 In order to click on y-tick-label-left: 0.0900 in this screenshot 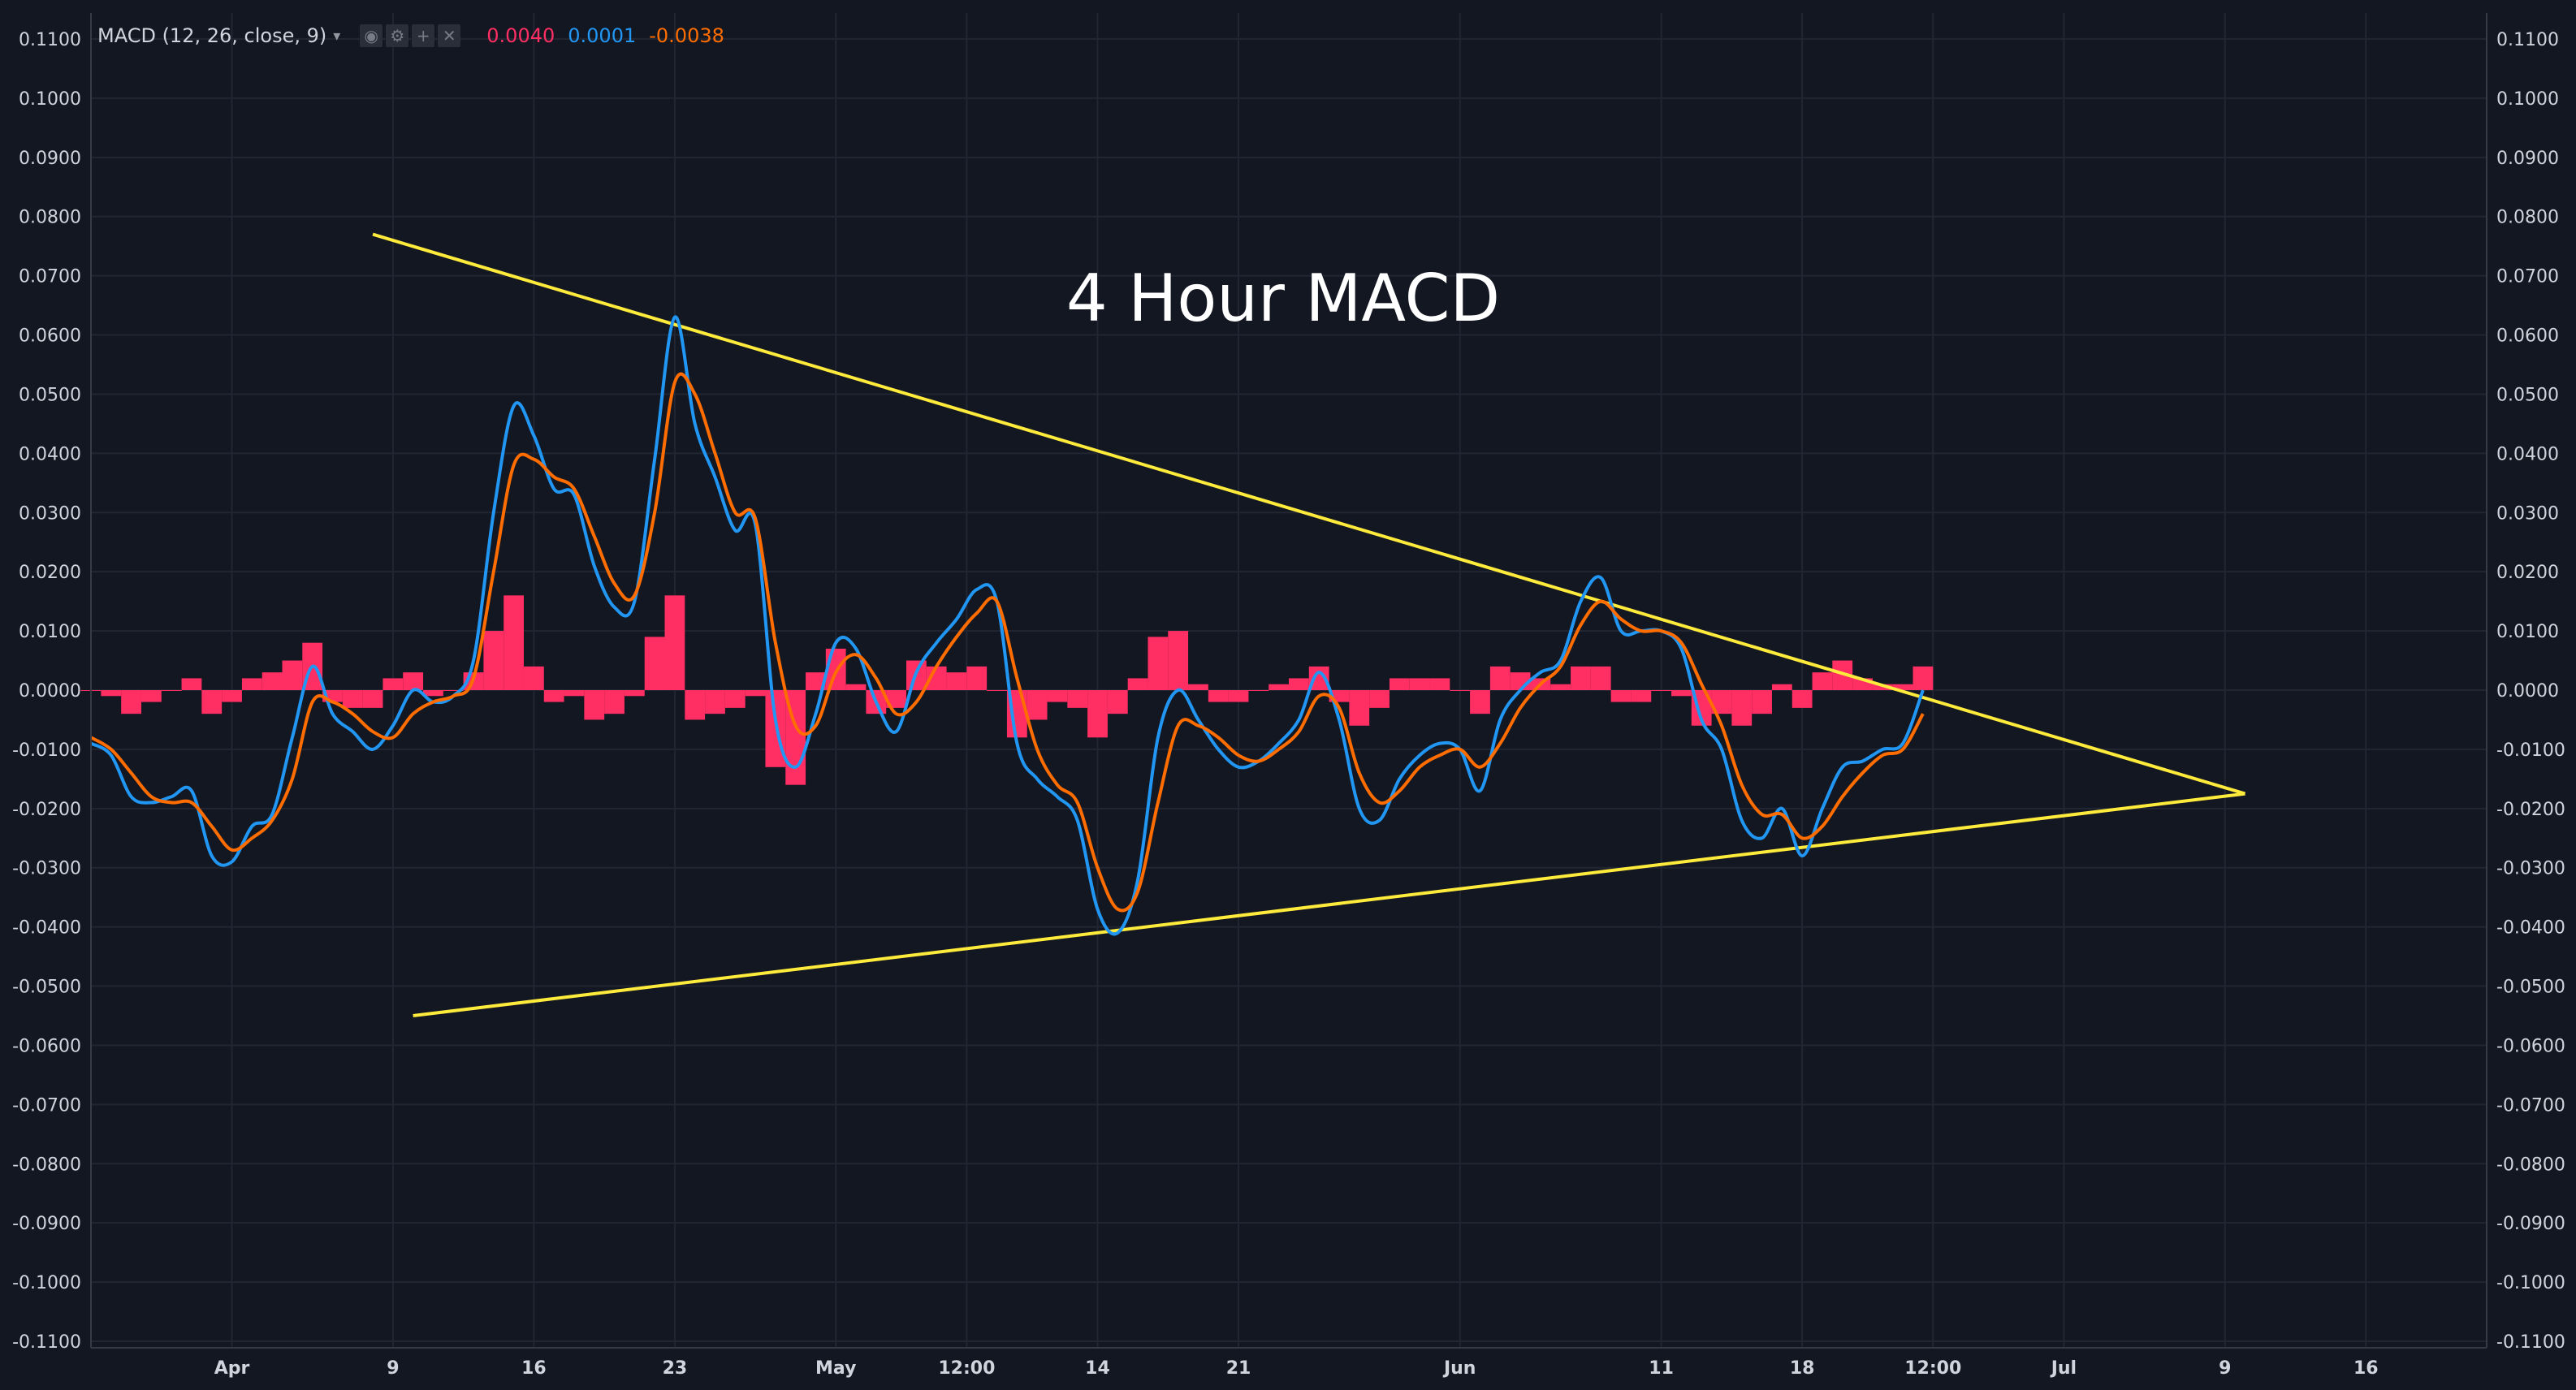, I will do `click(50, 159)`.